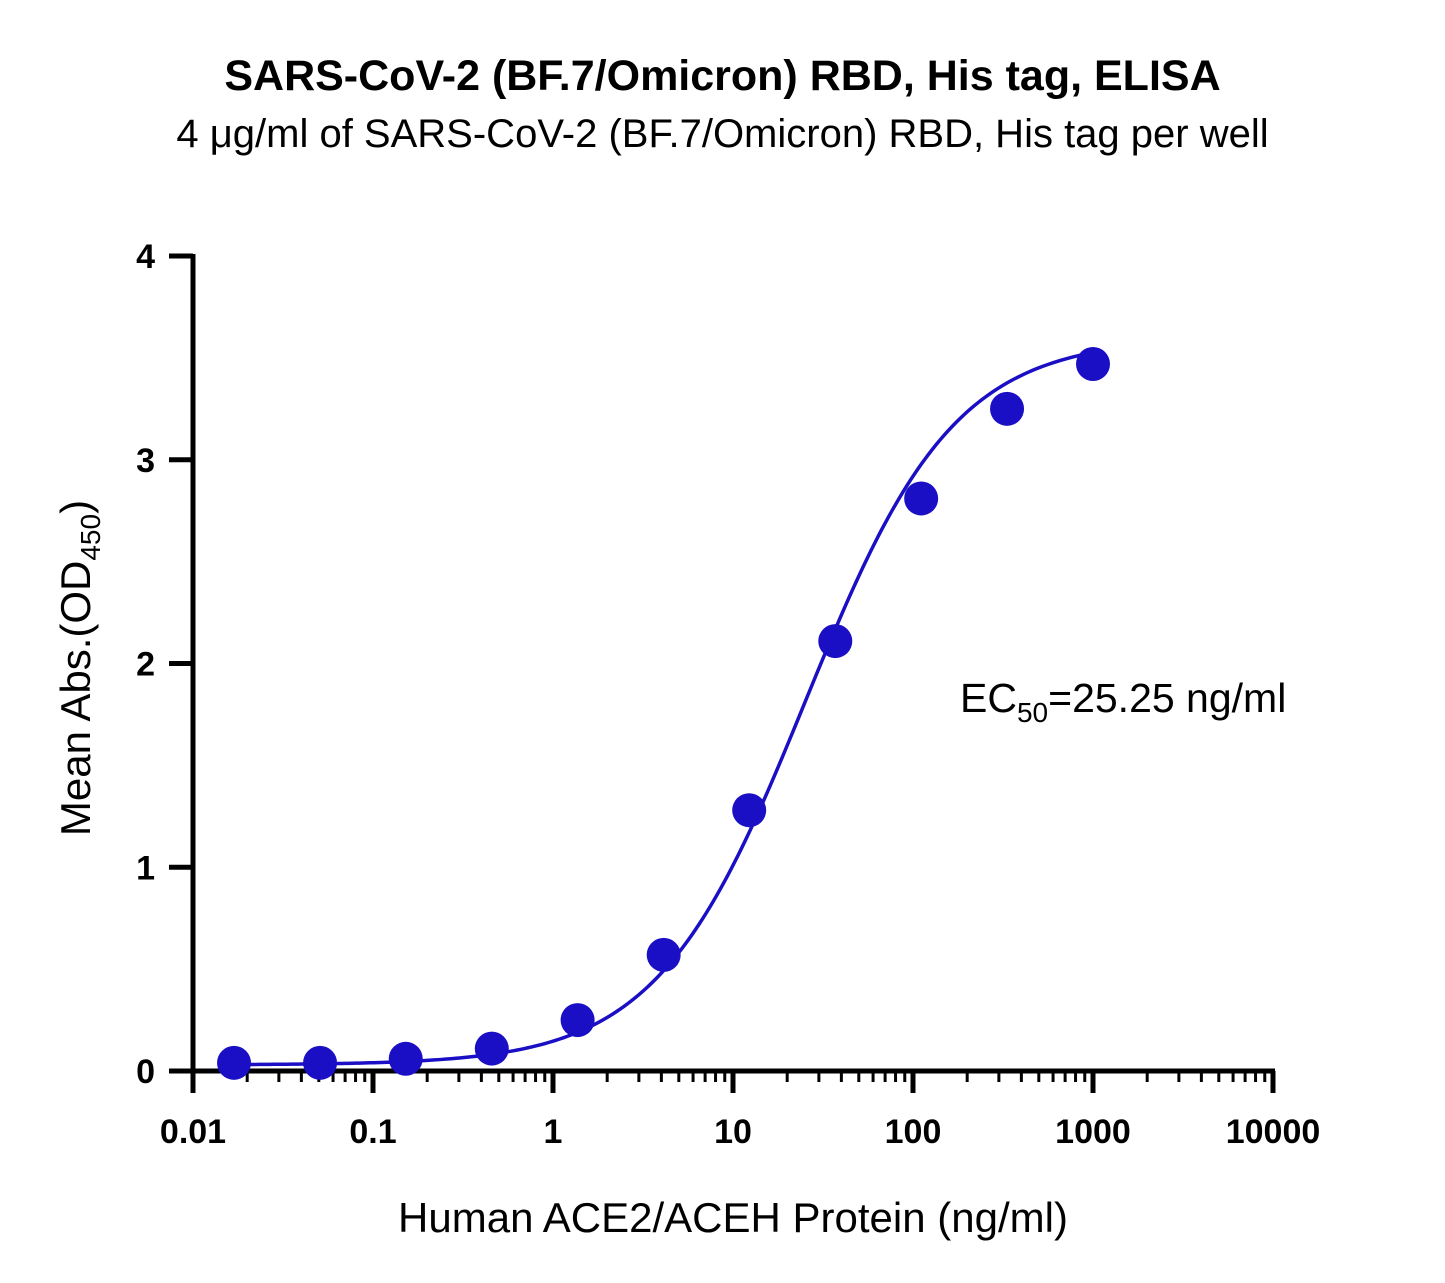 The image size is (1445, 1283). I want to click on x-axis-label: Human ACE2/ACEH Protein (ng/ml), so click(733, 1217).